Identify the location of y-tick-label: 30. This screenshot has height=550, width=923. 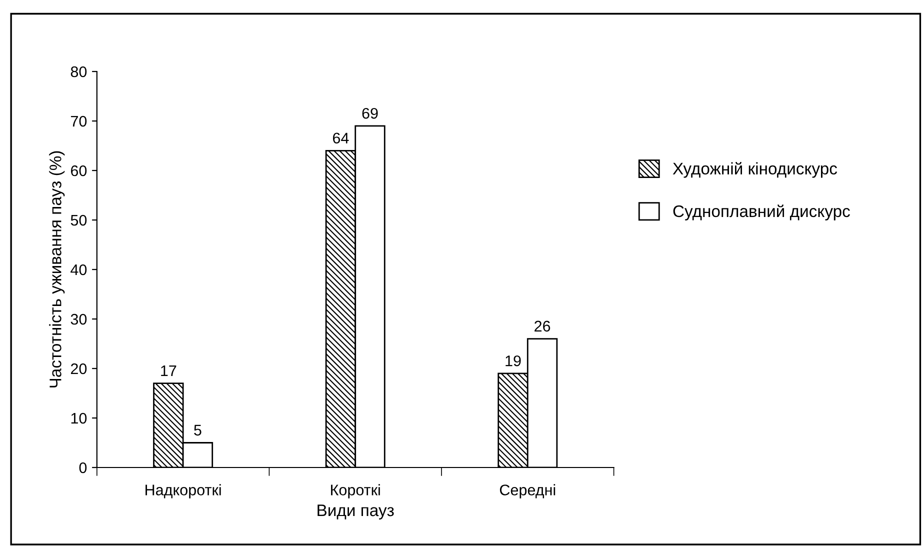
(78, 319).